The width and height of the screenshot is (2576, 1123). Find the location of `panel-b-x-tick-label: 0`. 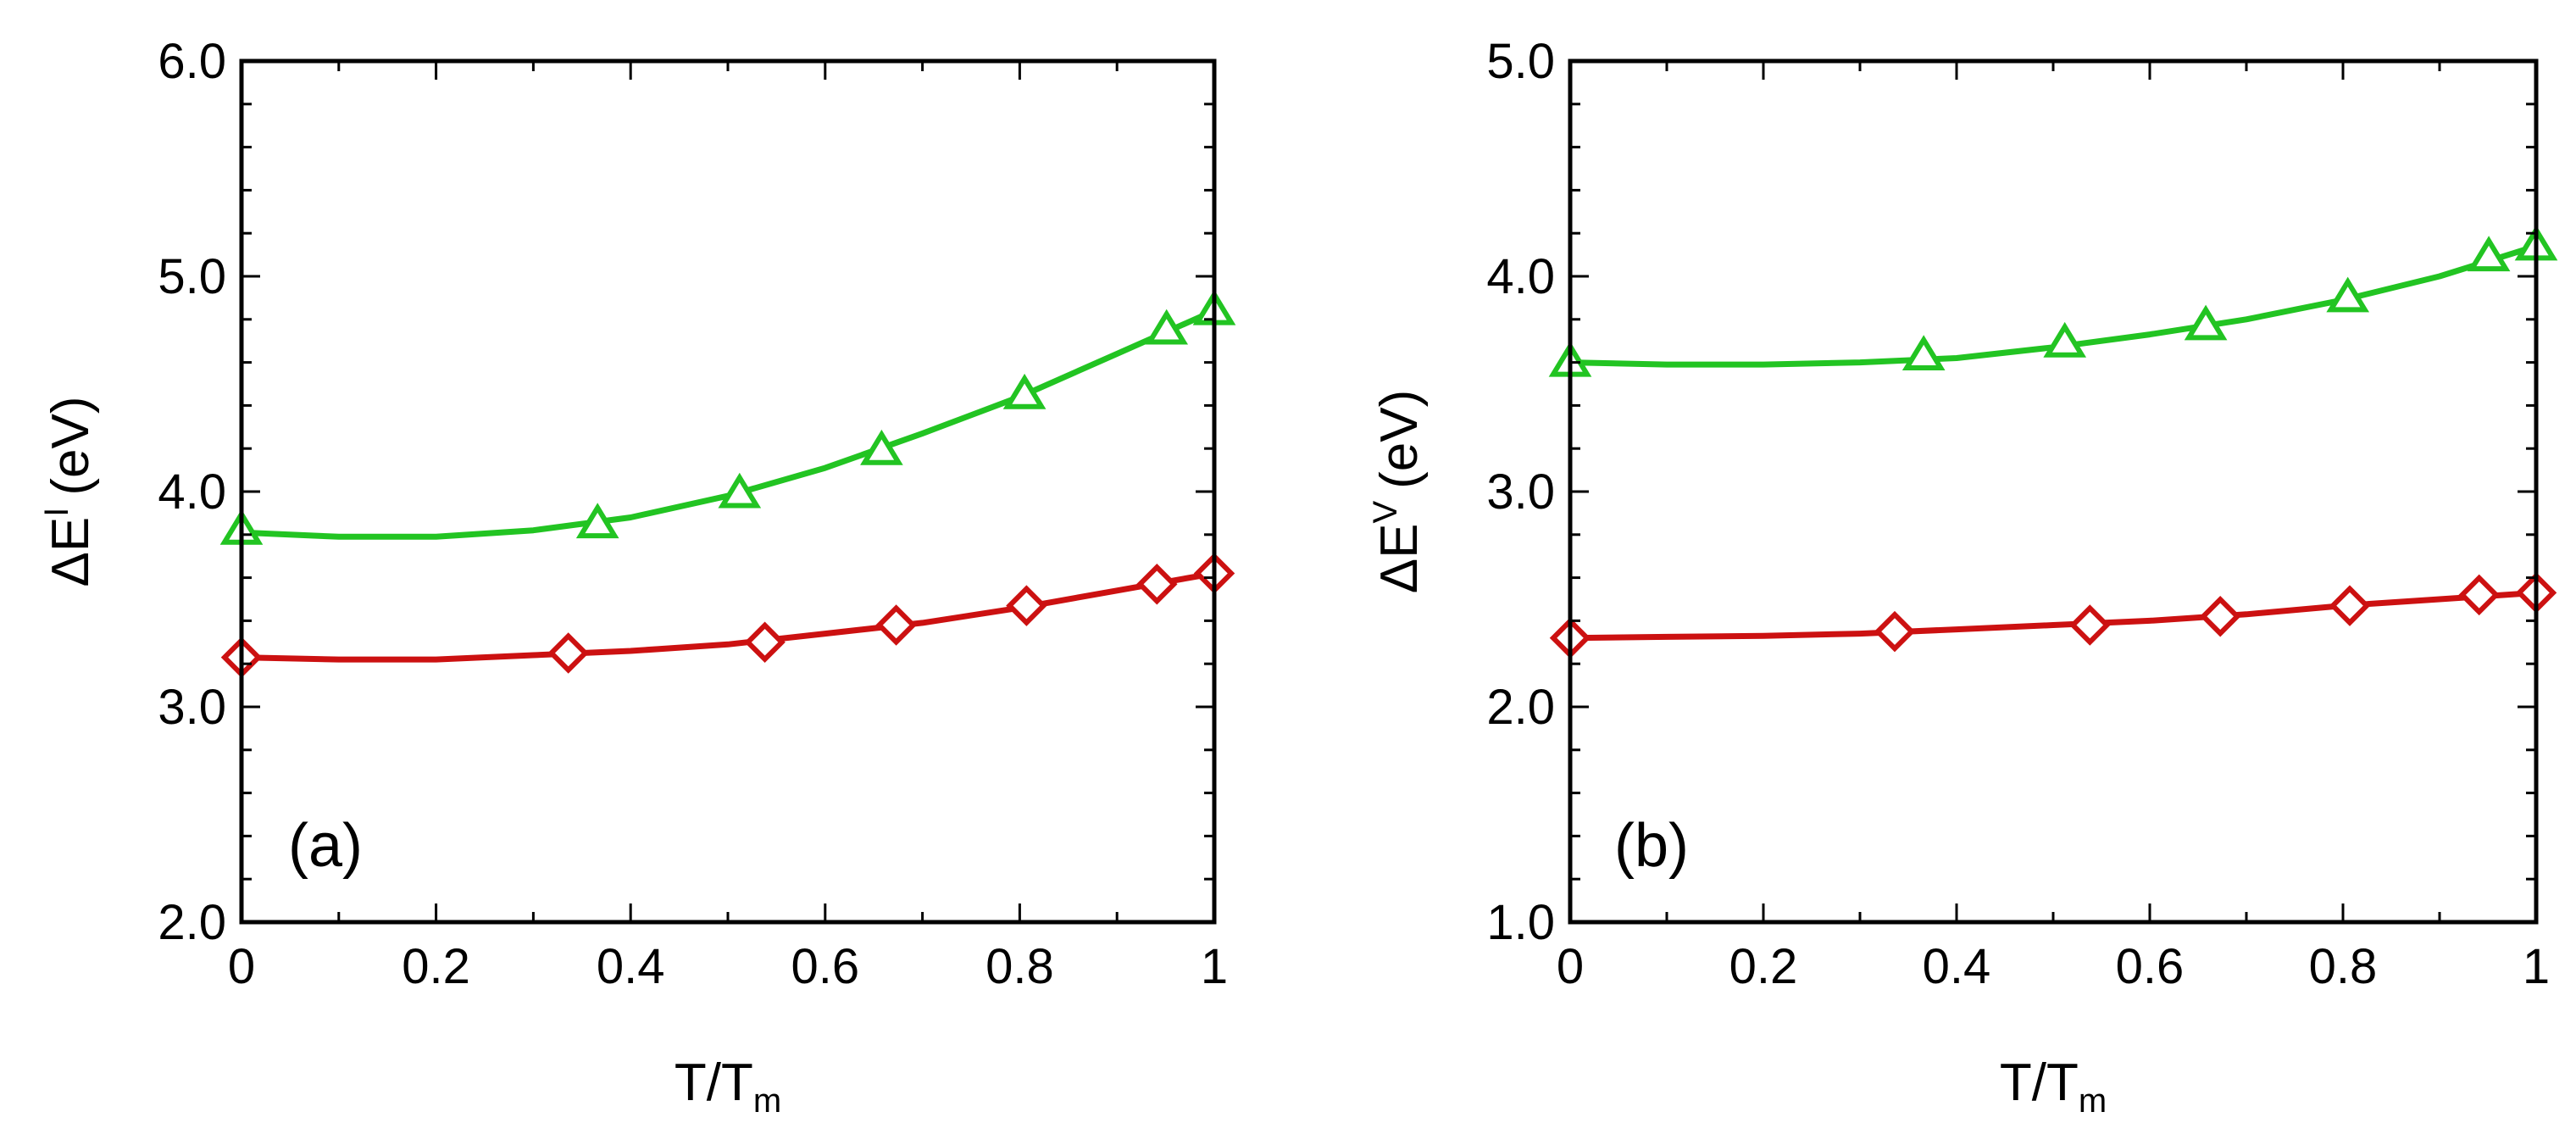

panel-b-x-tick-label: 0 is located at coordinates (1570, 966).